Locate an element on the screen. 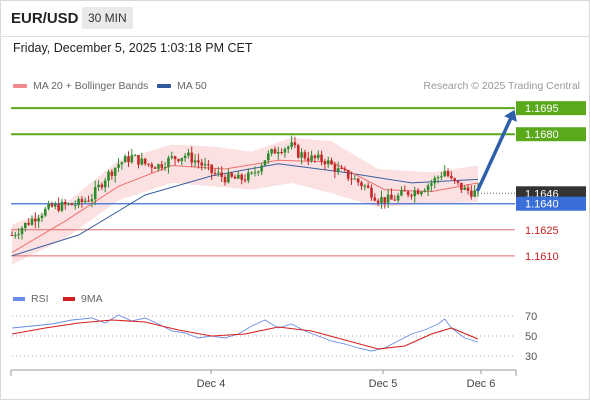 The height and width of the screenshot is (400, 590). level-label-1.1695-bg is located at coordinates (551, 108).